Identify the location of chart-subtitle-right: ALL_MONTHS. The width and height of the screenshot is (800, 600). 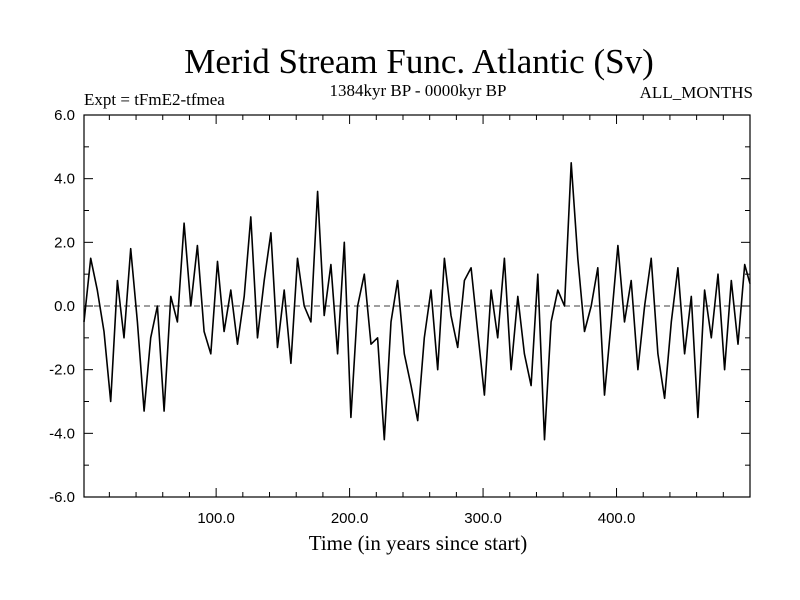
(696, 92).